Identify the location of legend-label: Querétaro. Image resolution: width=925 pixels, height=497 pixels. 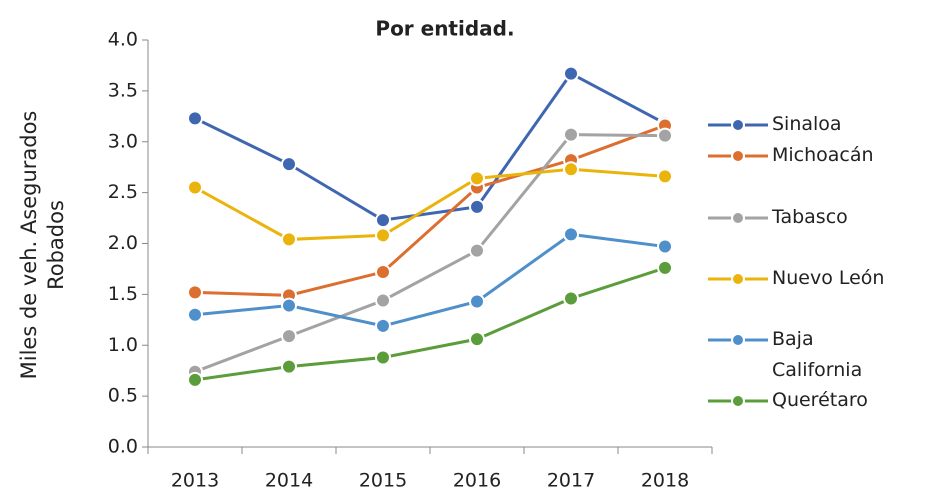
(820, 400).